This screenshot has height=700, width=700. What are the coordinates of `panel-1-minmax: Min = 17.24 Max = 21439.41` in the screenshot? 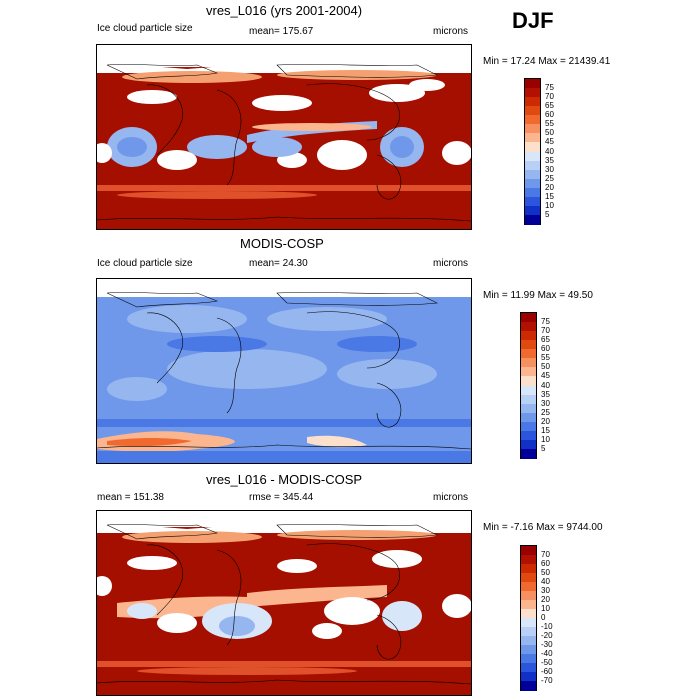 It's located at (547, 61).